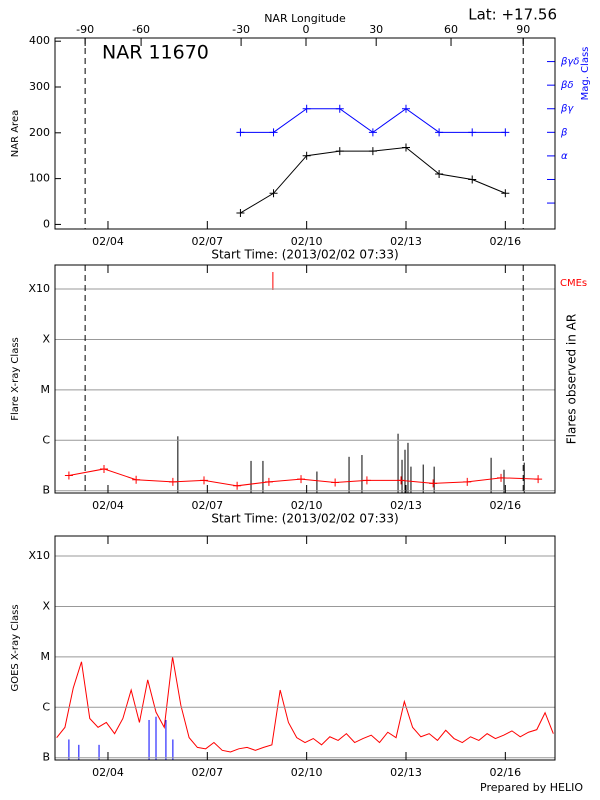 The height and width of the screenshot is (800, 600). I want to click on y-tick-label: 300, so click(39, 86).